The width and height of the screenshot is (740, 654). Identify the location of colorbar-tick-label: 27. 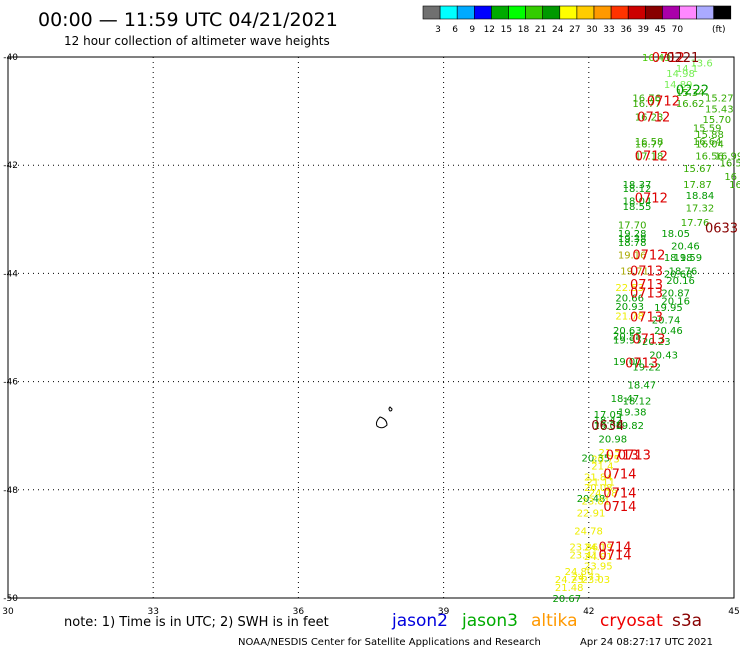
(574, 30).